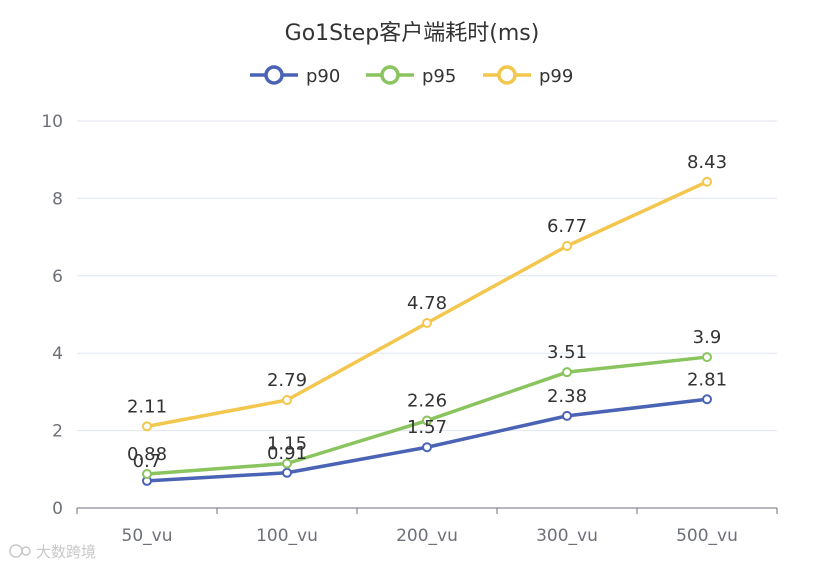 The height and width of the screenshot is (568, 824). Describe the element at coordinates (427, 427) in the screenshot. I see `data-label-p90: 1.57` at that location.